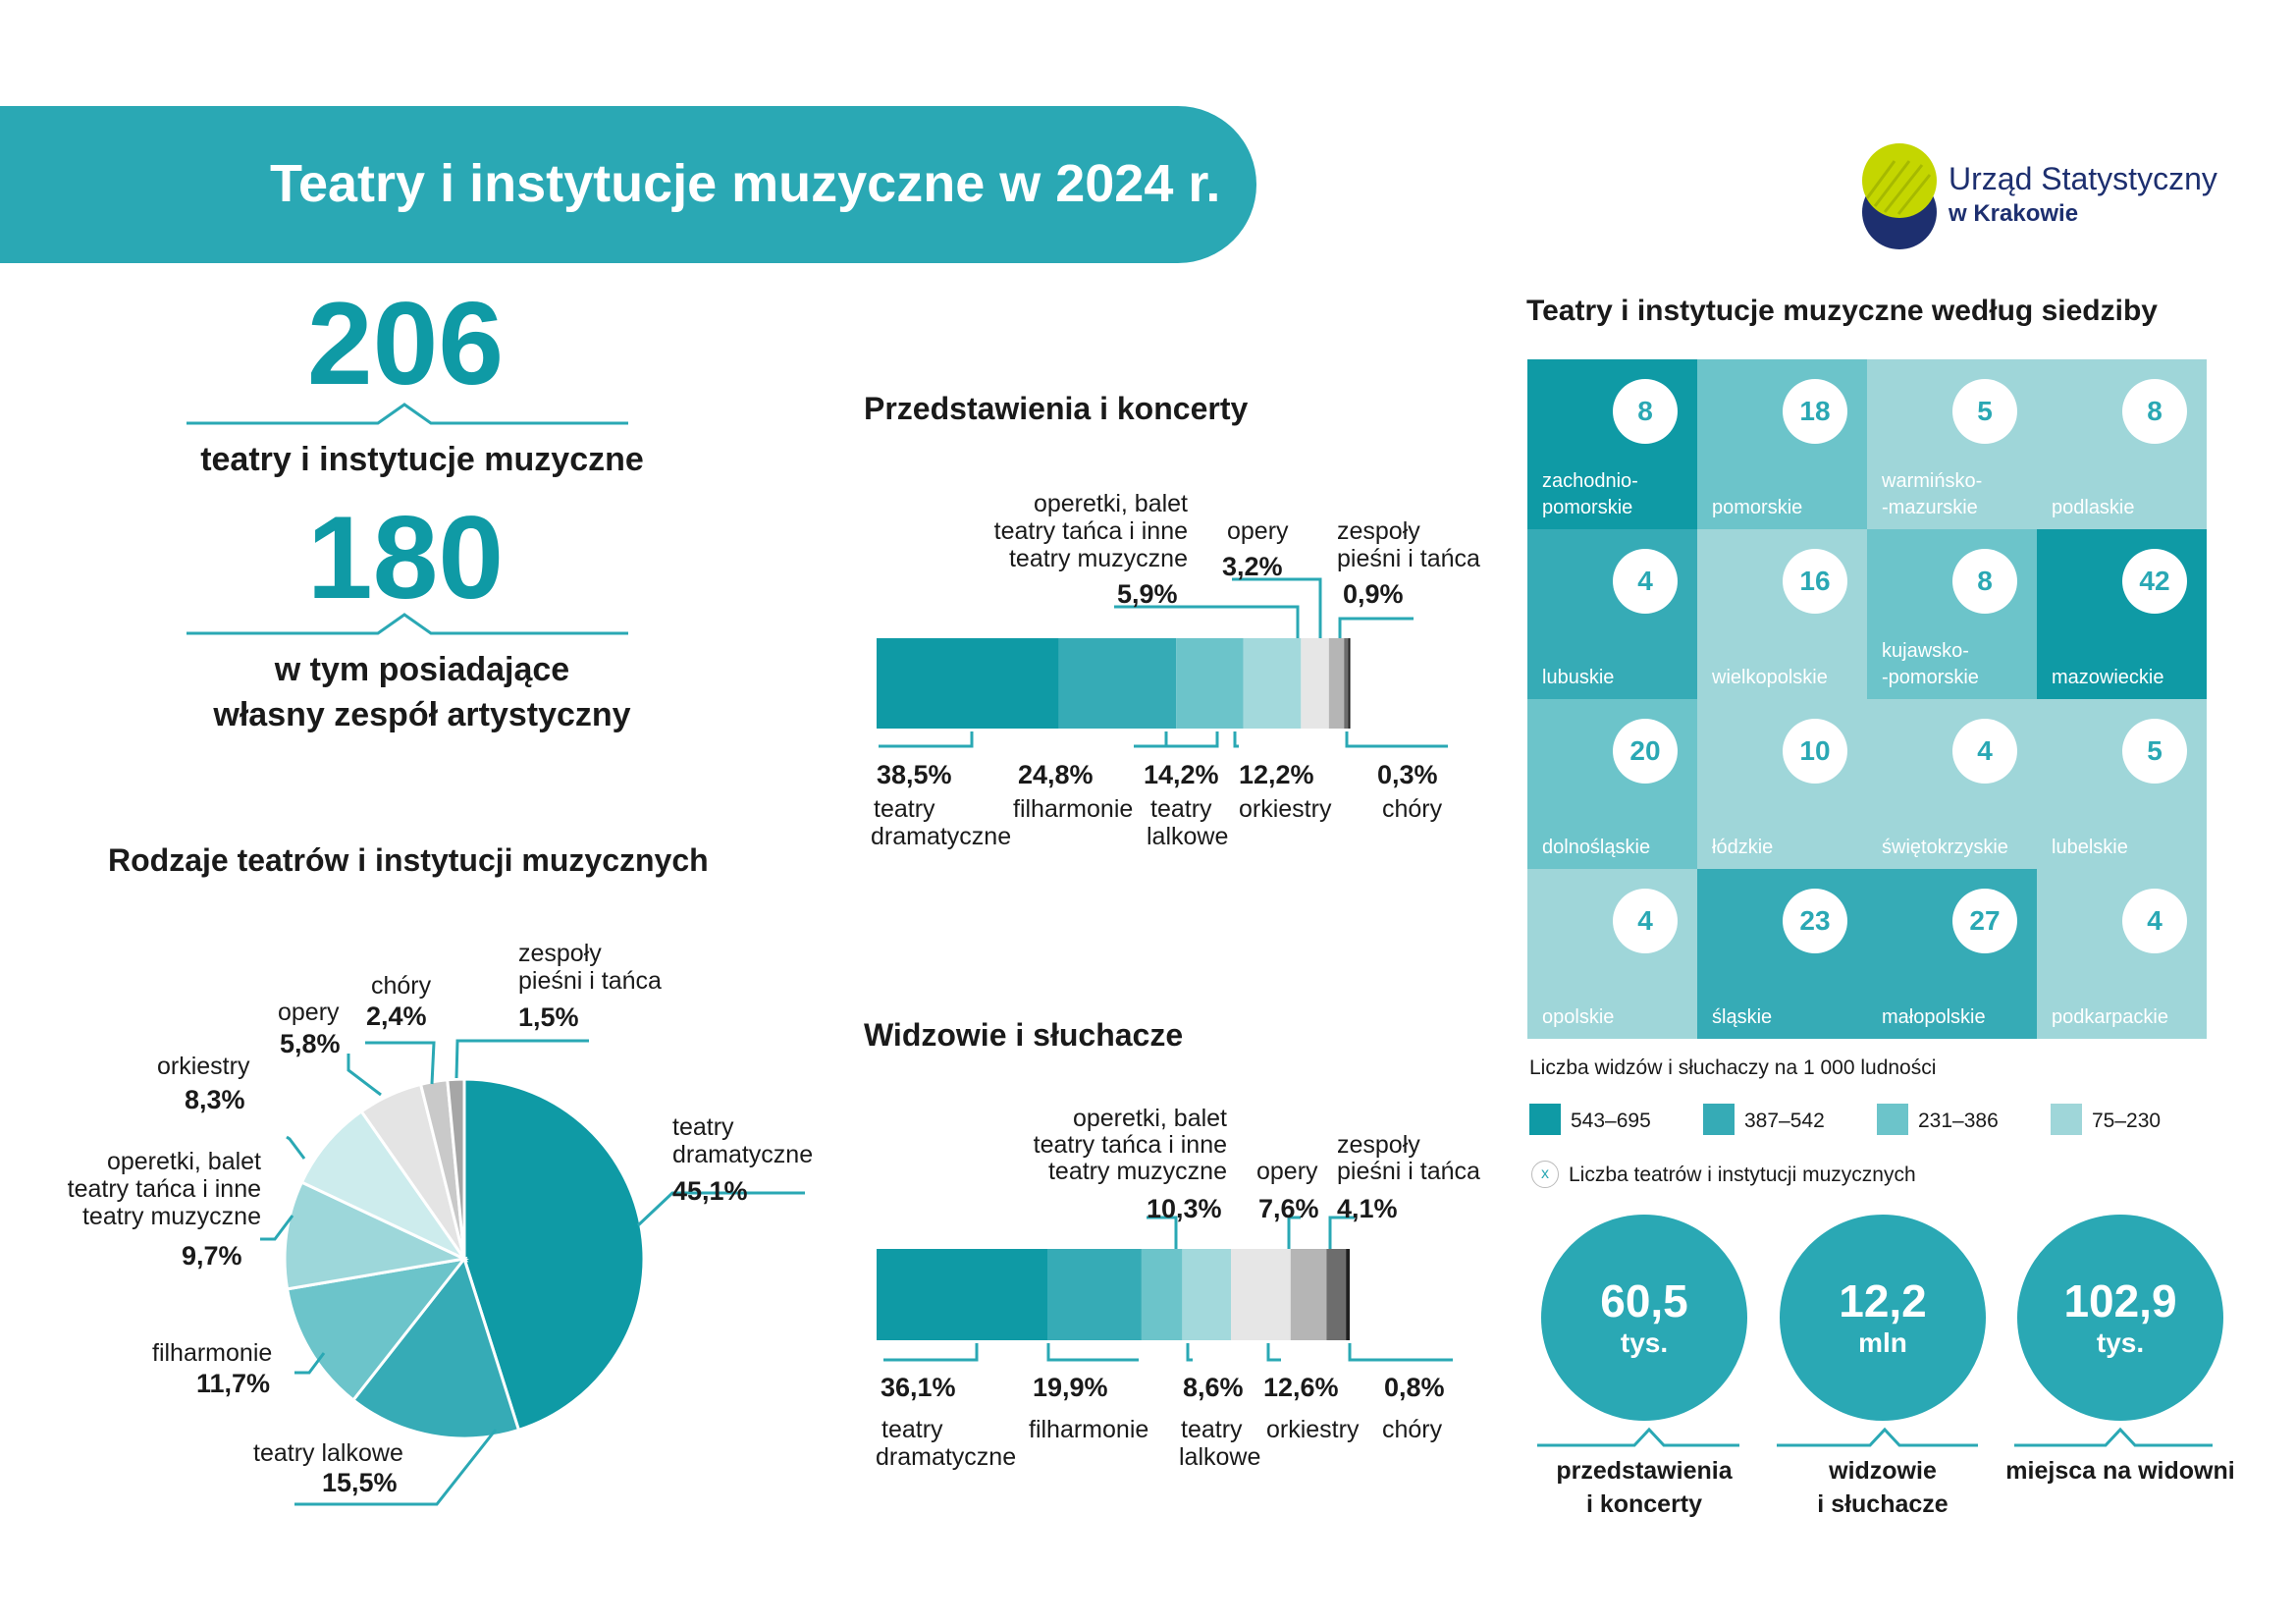 The image size is (2296, 1624). I want to click on tile-name-line-2: lubelskie, so click(2090, 847).